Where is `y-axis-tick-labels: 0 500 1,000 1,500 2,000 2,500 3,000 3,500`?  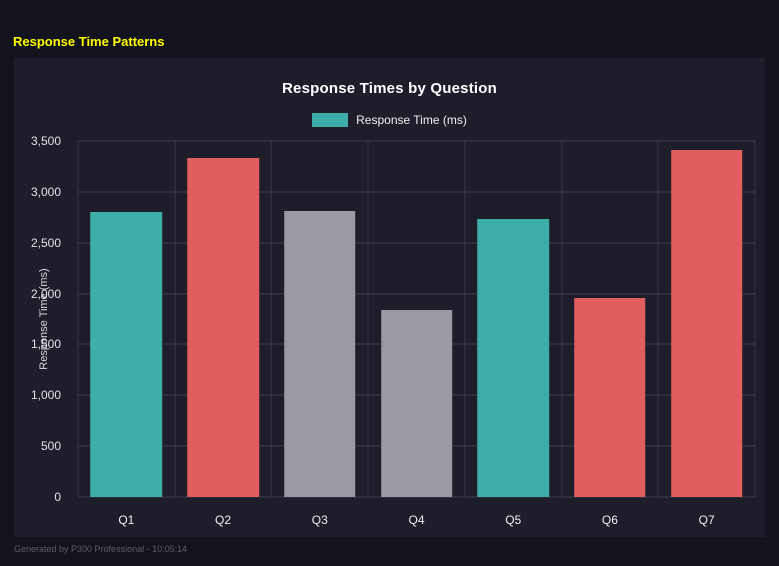 y-axis-tick-labels: 0 500 1,000 1,500 2,000 2,500 3,000 3,500 is located at coordinates (42, 319).